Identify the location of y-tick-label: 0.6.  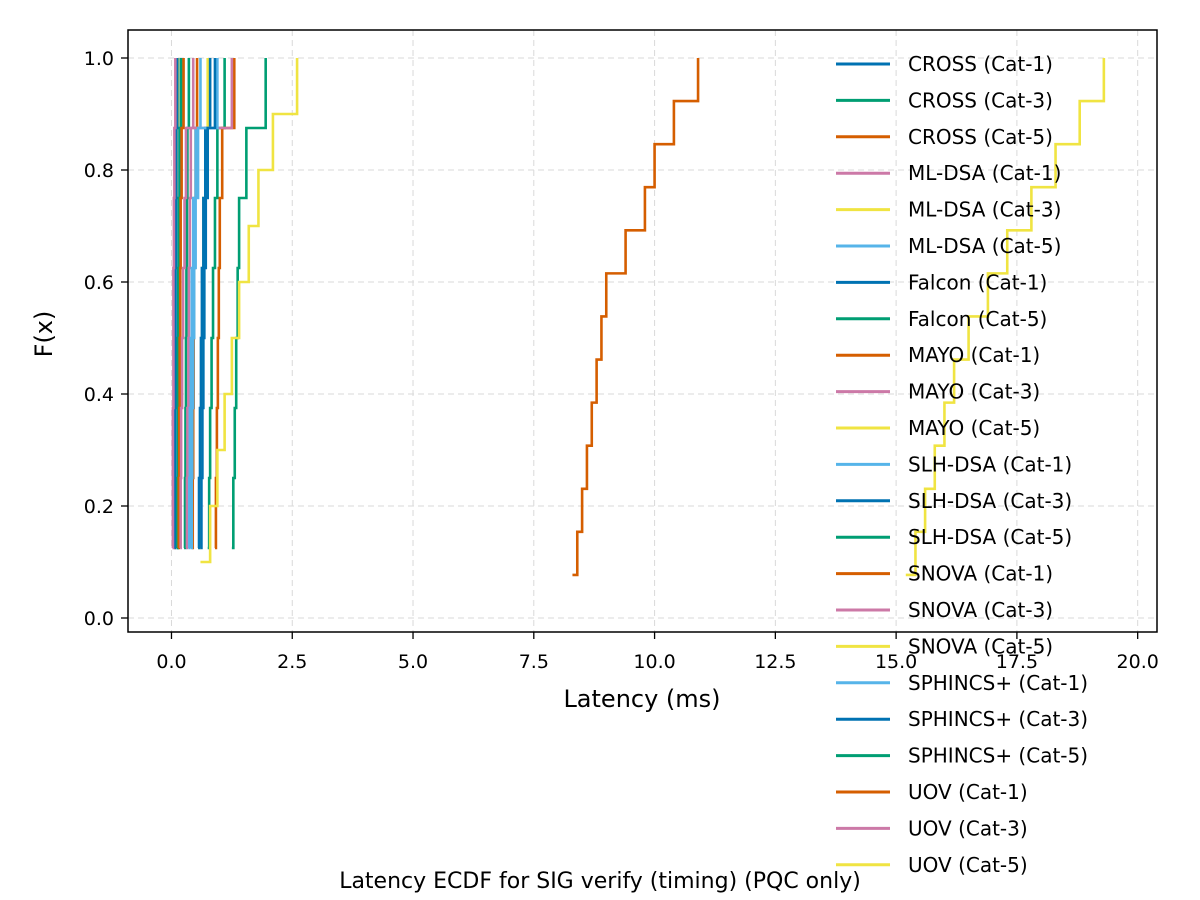
(99, 283).